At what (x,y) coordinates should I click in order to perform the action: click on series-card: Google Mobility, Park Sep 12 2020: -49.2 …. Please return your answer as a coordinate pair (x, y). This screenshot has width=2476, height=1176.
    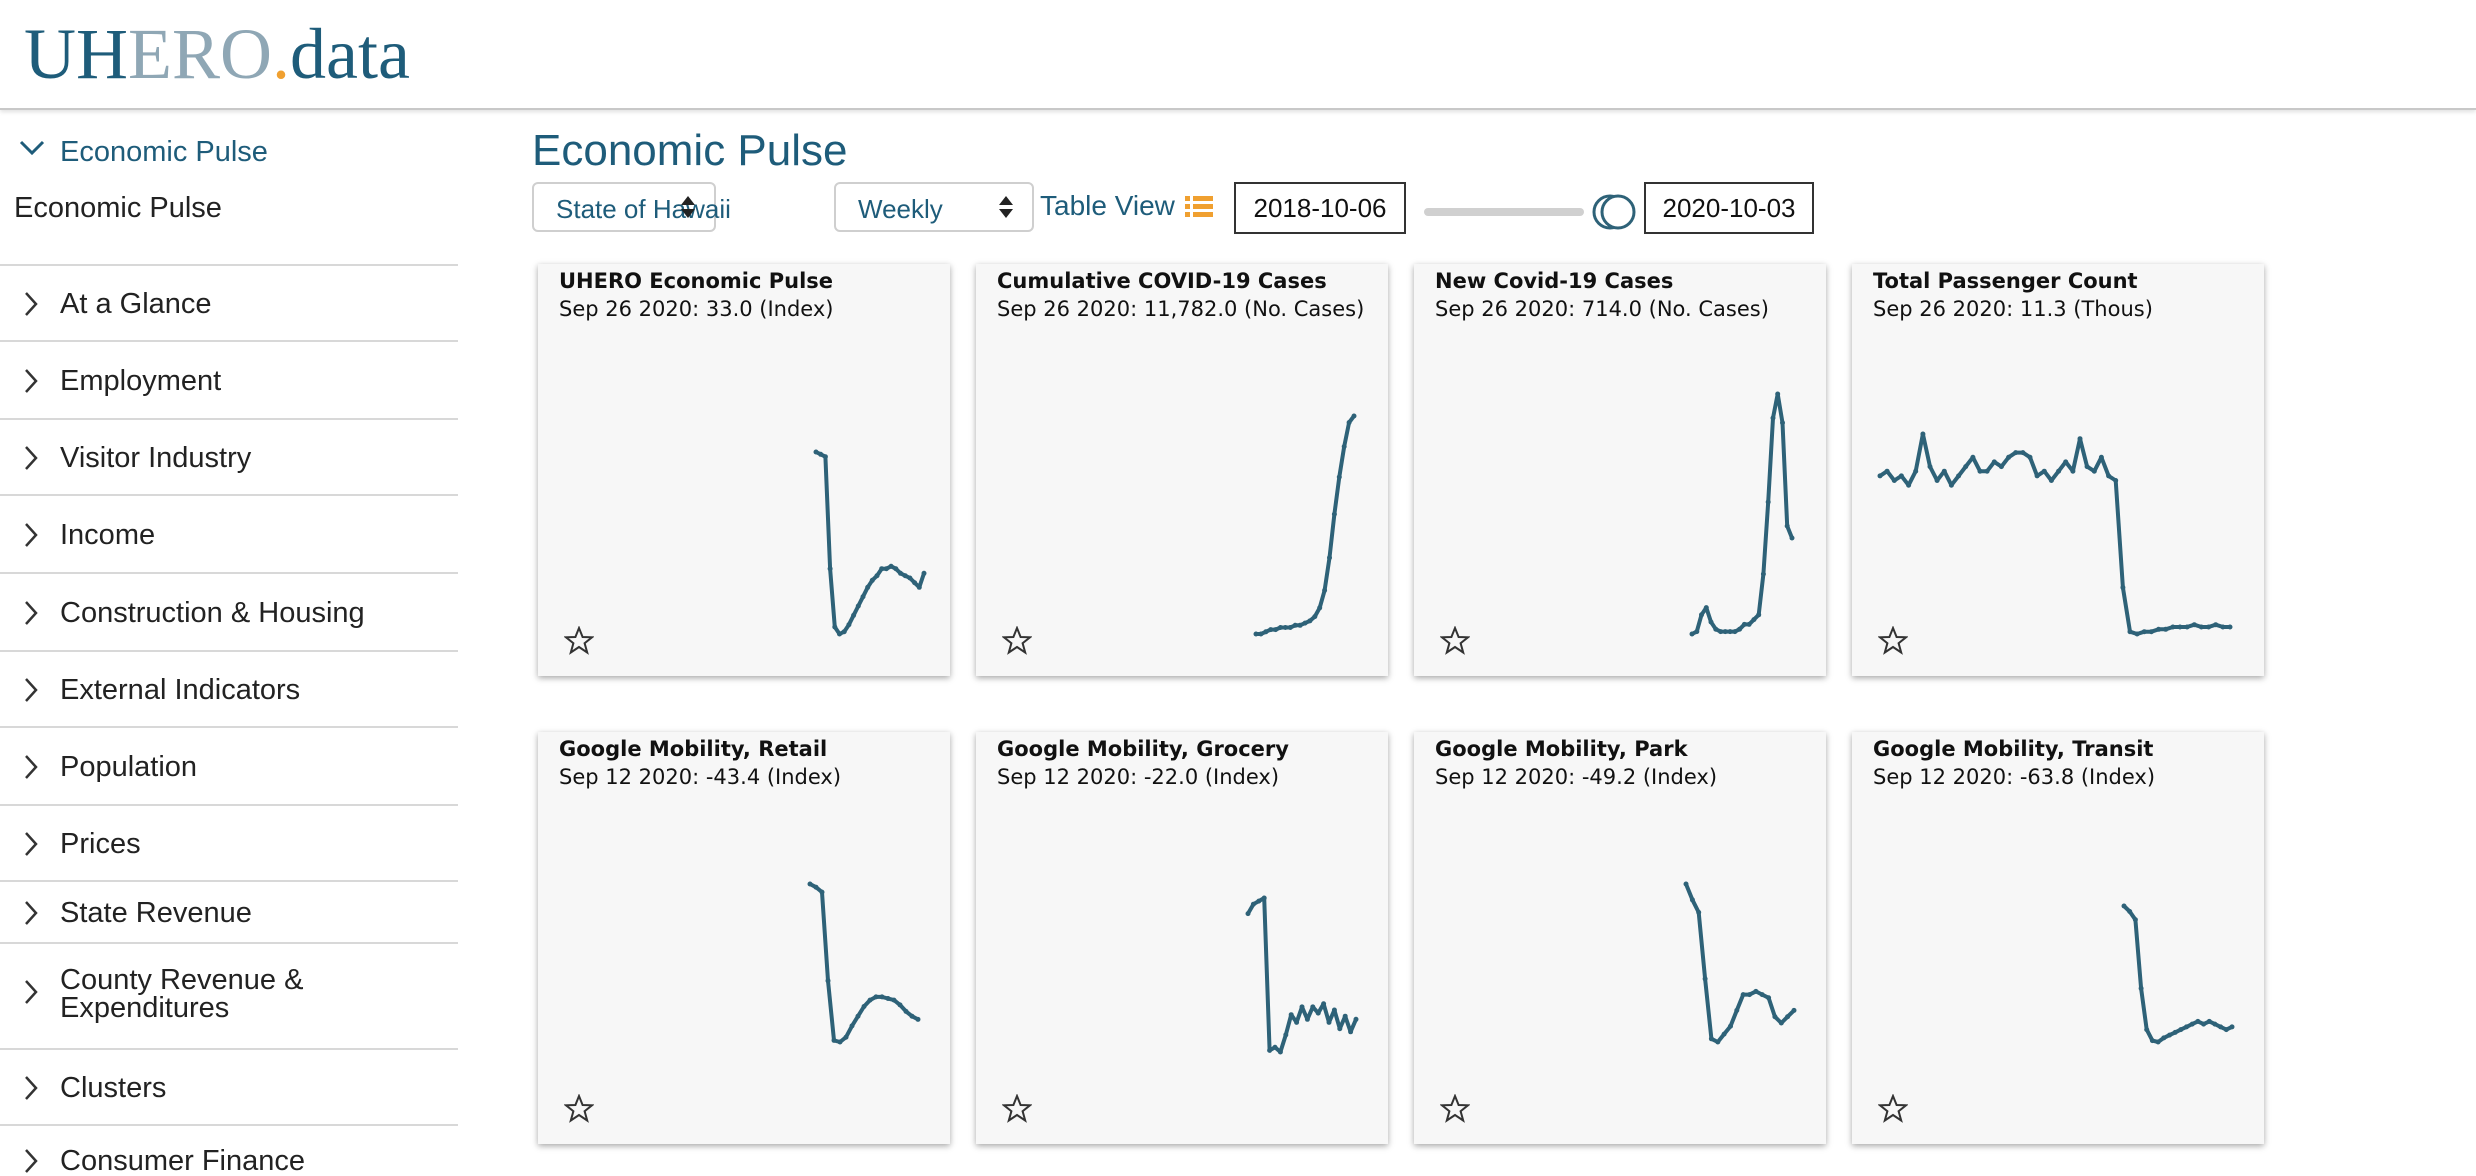
    Looking at the image, I should click on (1620, 938).